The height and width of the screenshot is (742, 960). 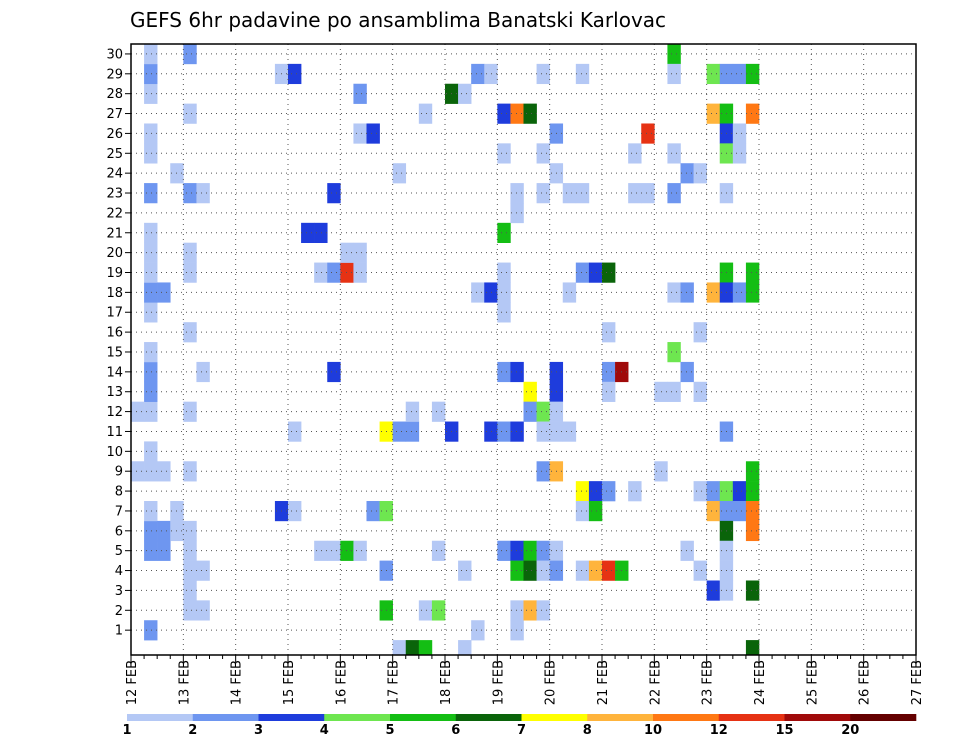 What do you see at coordinates (498, 682) in the screenshot?
I see `x-tick-label: 19 FEB` at bounding box center [498, 682].